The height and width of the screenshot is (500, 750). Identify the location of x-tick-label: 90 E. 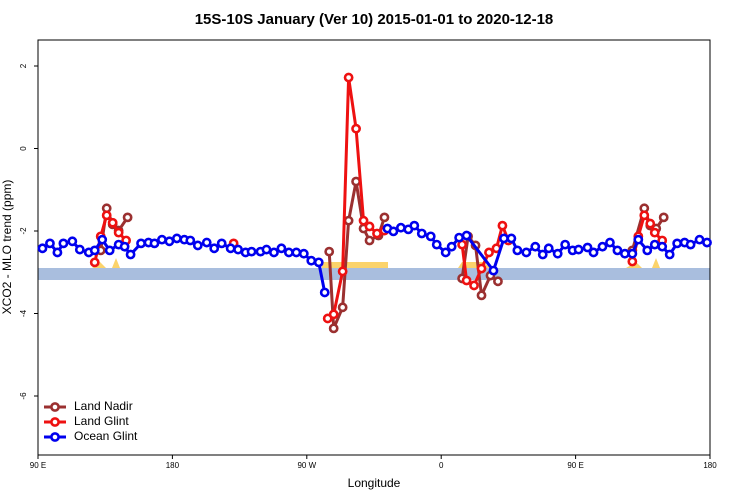
(575, 465).